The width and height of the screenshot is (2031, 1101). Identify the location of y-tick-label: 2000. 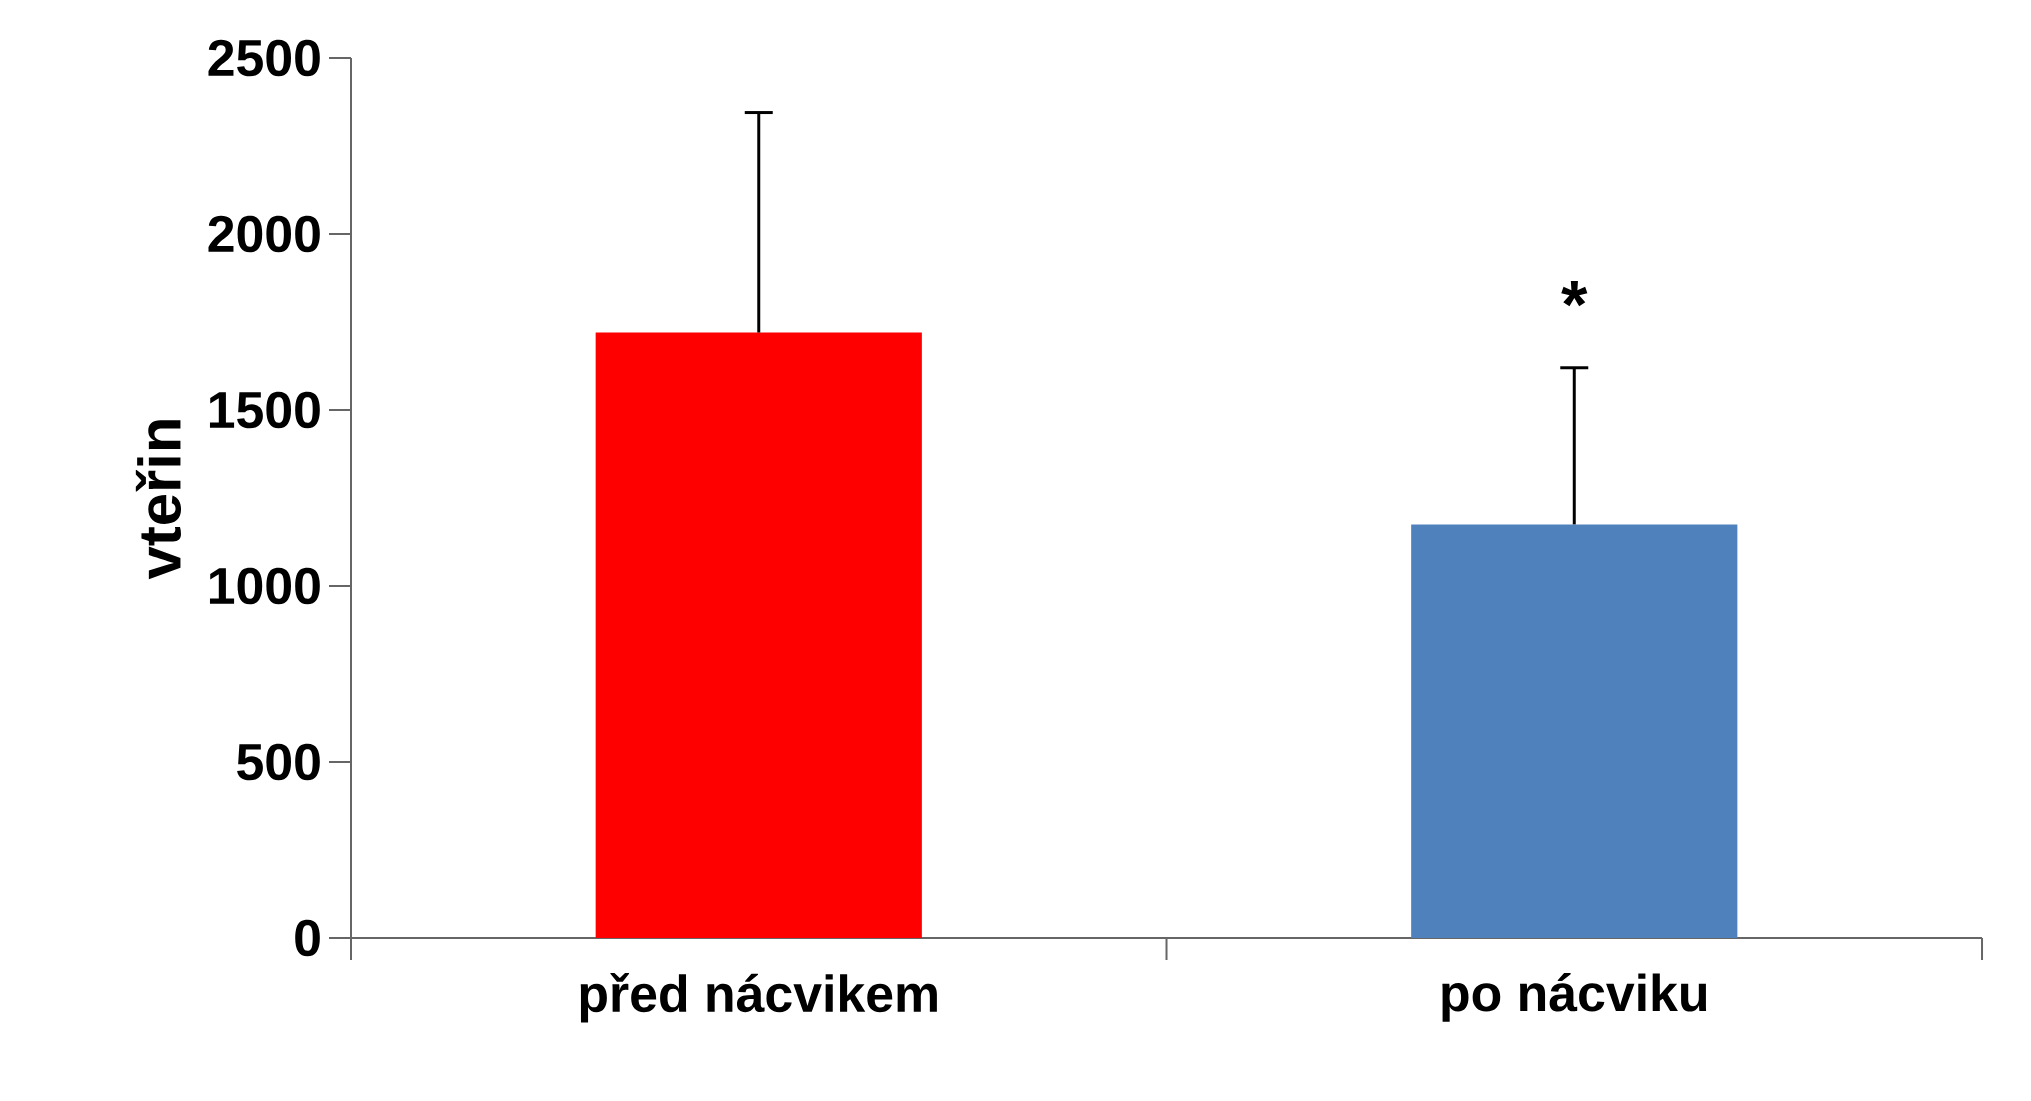
(264, 234).